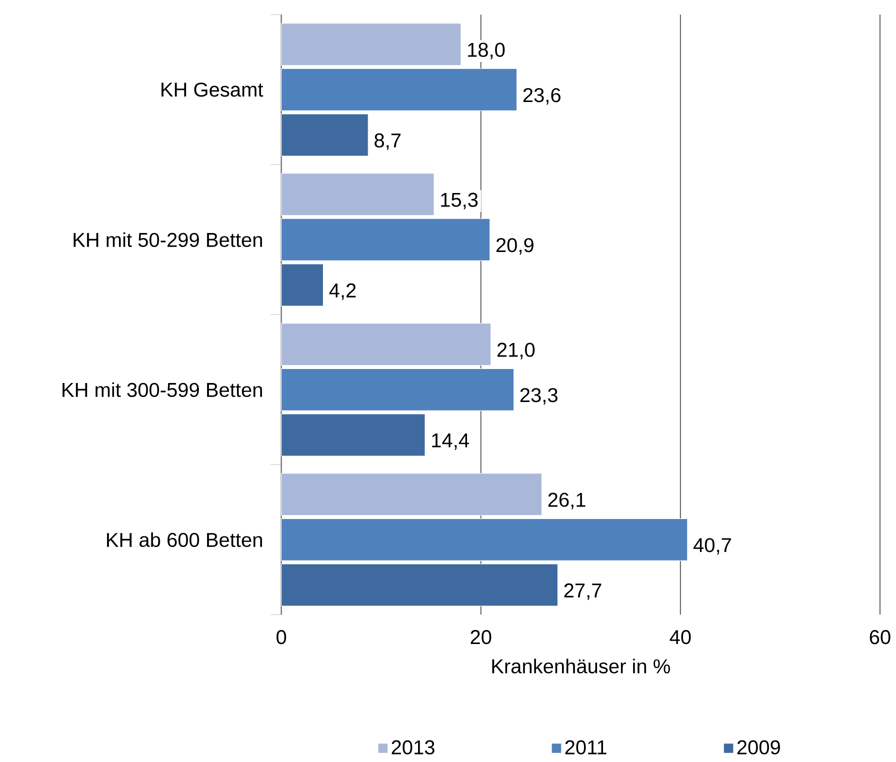 The width and height of the screenshot is (896, 762). Describe the element at coordinates (516, 351) in the screenshot. I see `data-label: 21,0` at that location.